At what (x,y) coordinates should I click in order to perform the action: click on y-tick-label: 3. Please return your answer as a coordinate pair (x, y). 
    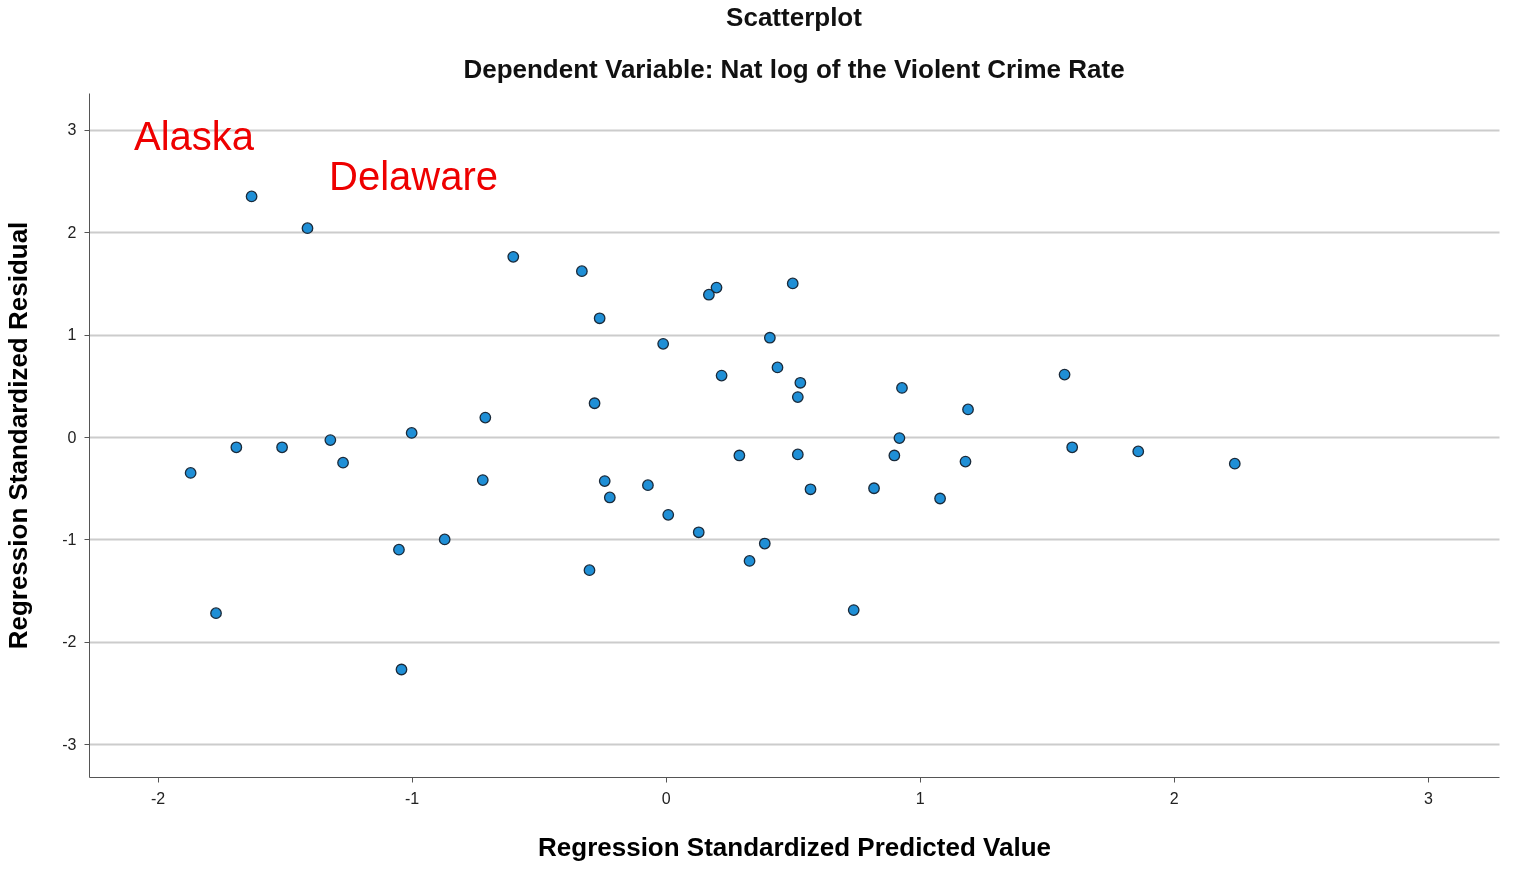
    Looking at the image, I should click on (72, 130).